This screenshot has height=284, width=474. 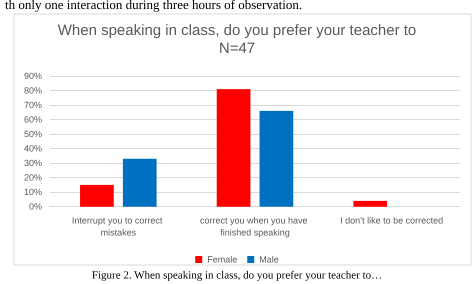 What do you see at coordinates (33, 192) in the screenshot?
I see `y-tick-label: 10%` at bounding box center [33, 192].